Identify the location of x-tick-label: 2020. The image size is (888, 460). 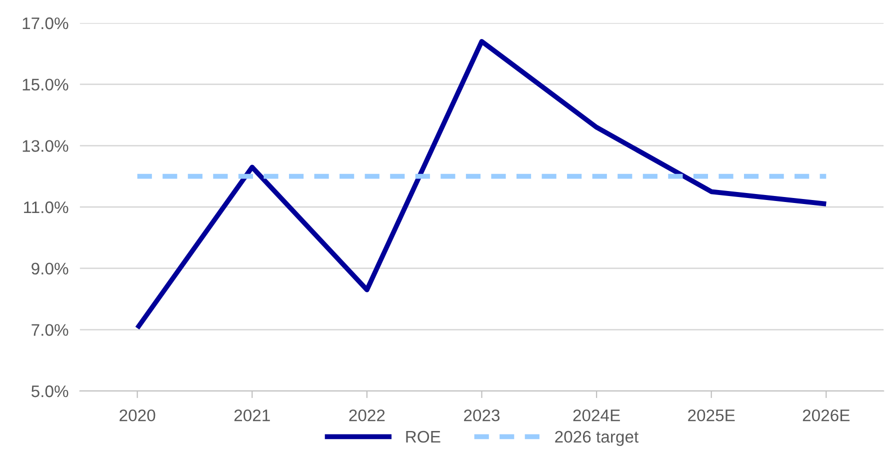
(138, 415).